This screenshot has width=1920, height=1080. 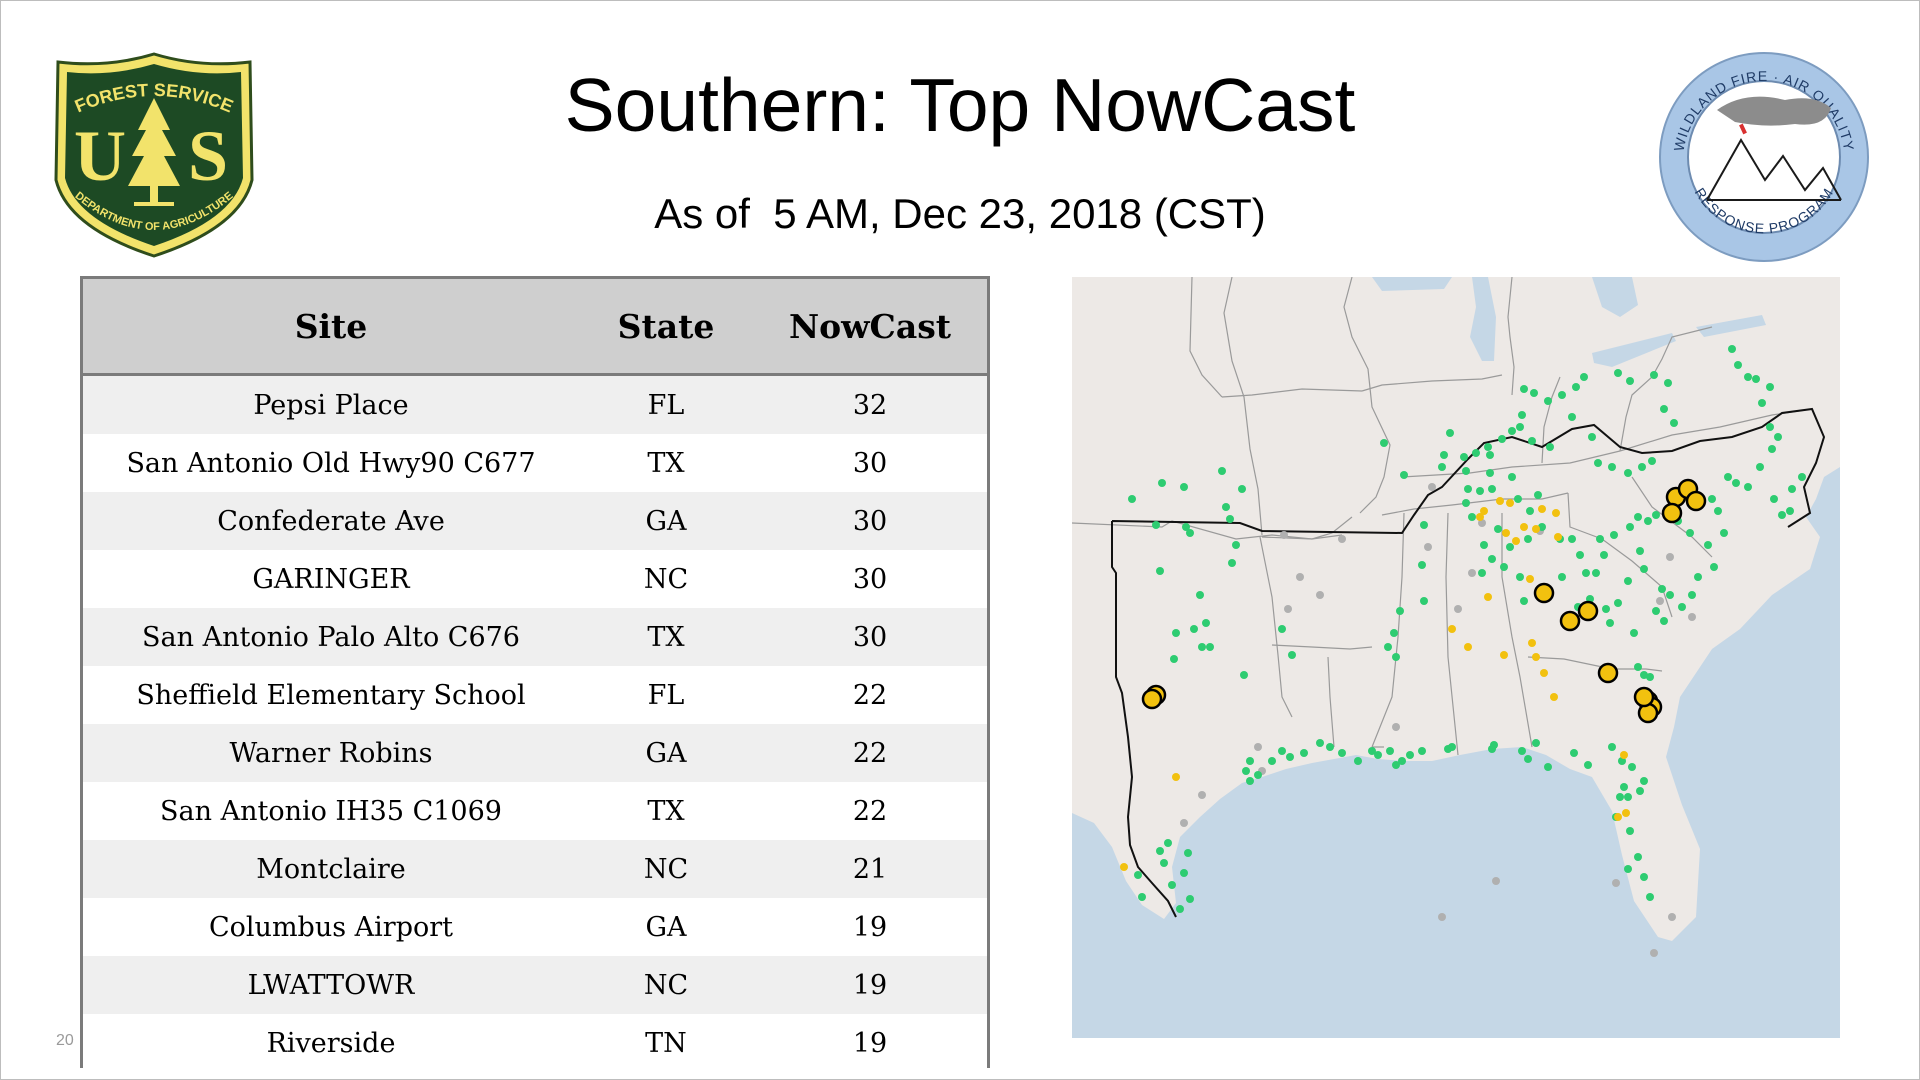 I want to click on fire-marker-icon, so click(x=1743, y=129).